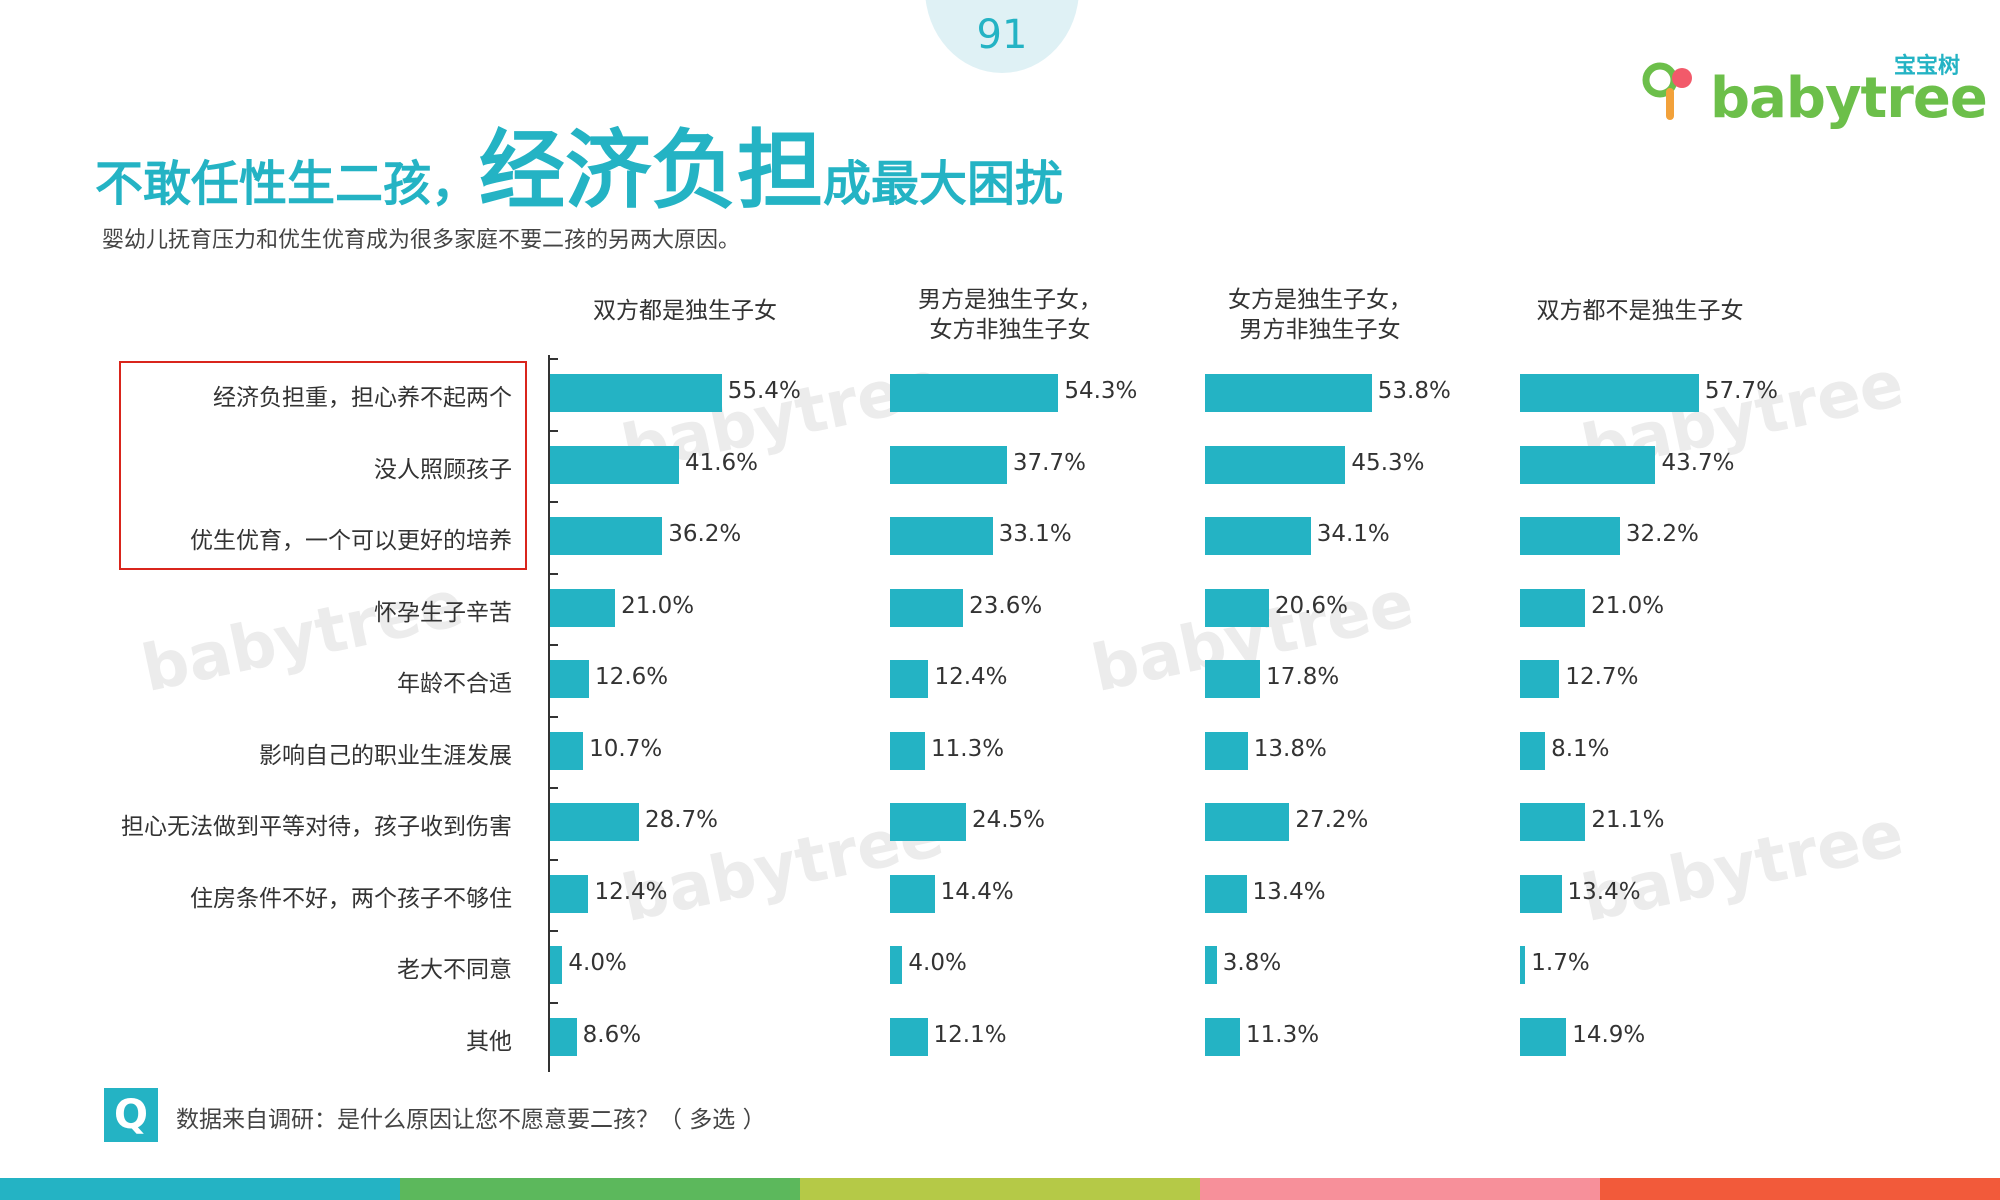 This screenshot has height=1200, width=2000. I want to click on page-title: 不敢任性生二孩，经济负担成最大困扰, so click(579, 162).